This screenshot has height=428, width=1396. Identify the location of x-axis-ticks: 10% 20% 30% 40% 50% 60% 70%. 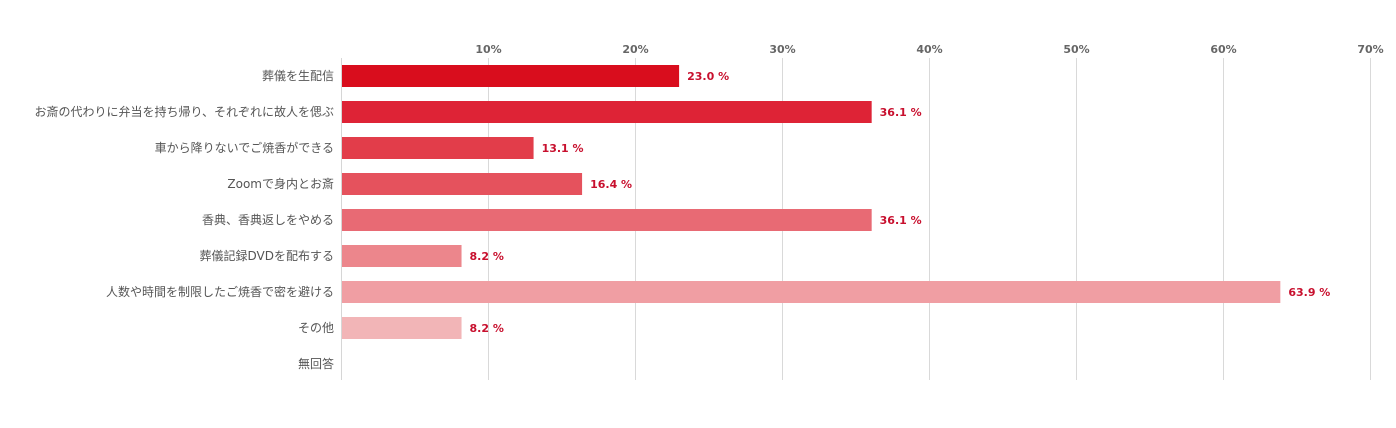
(929, 49).